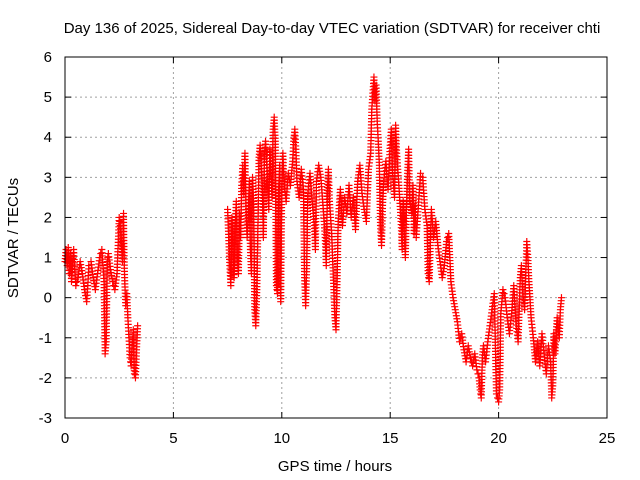 This screenshot has width=640, height=480. I want to click on y-tick-label: -3, so click(45, 418).